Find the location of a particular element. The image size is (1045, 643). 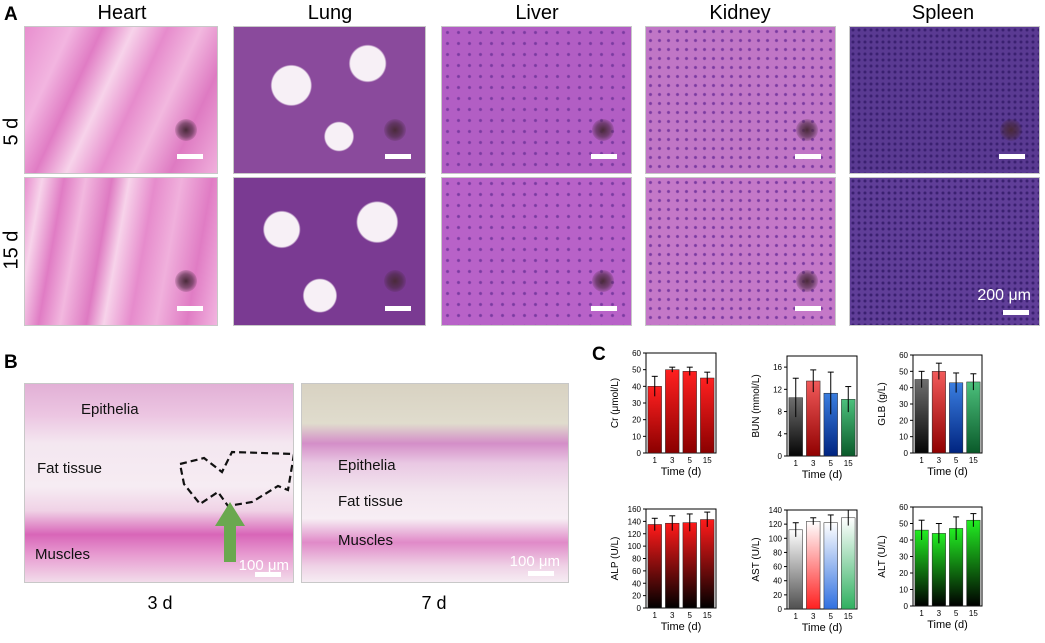

label-epithelia-7d: Epithelia is located at coordinates (367, 465).